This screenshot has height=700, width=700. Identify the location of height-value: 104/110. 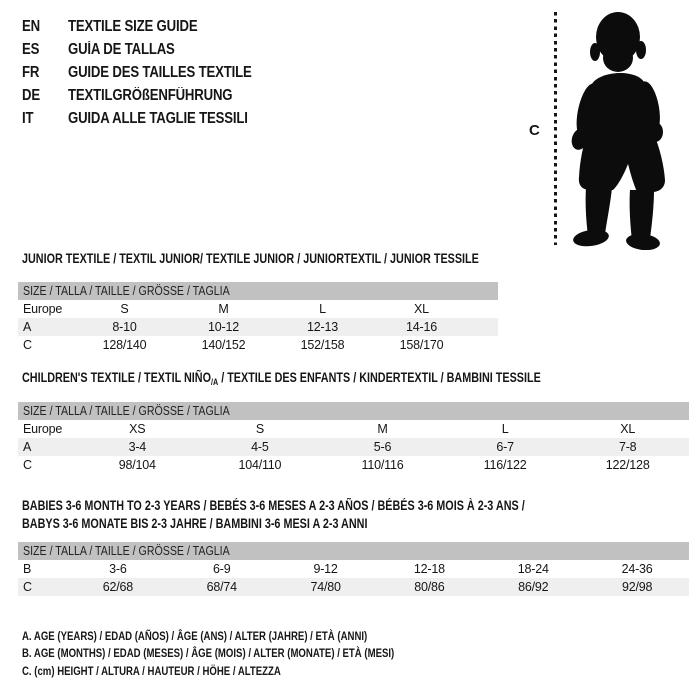
(260, 465).